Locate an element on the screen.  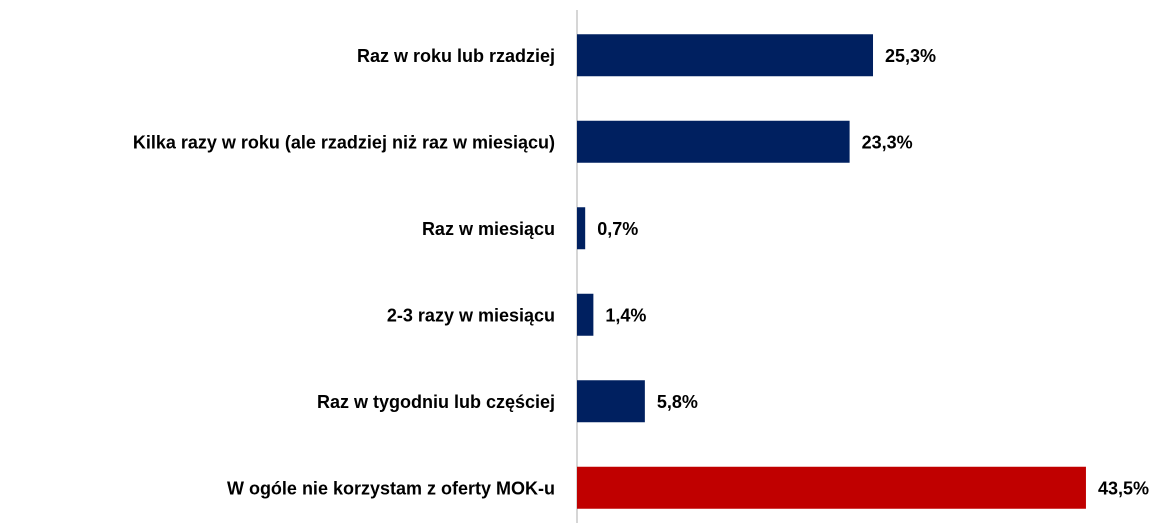
category-label: W ogóle nie korzystam z oferty MOK-u is located at coordinates (391, 489).